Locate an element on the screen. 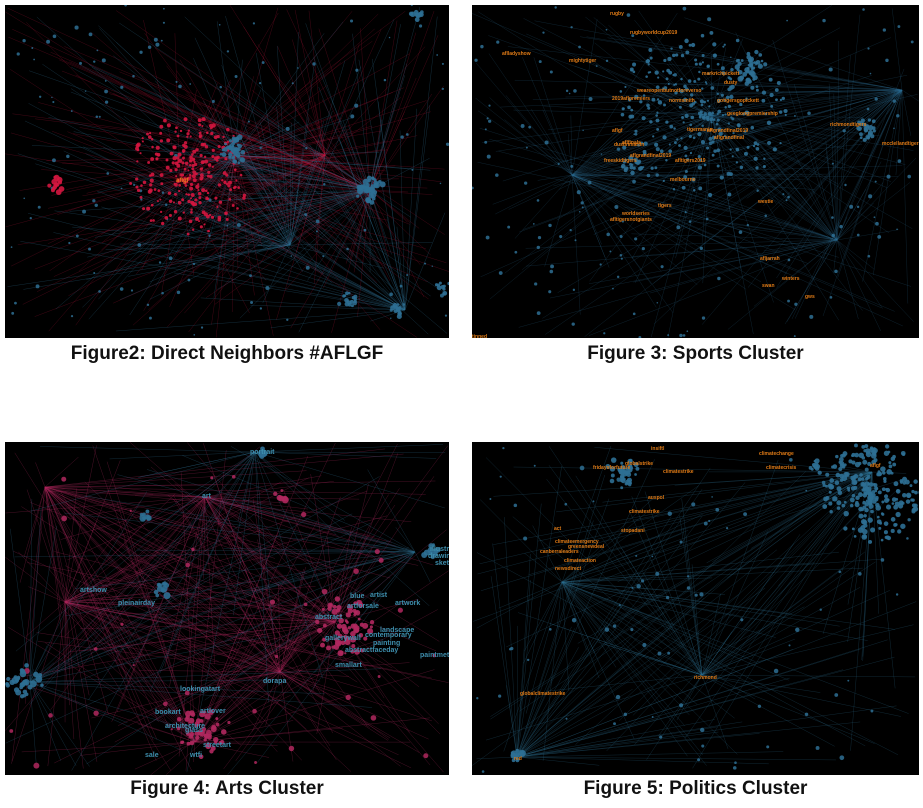 The width and height of the screenshot is (923, 808). figure3-node-label: richmondtigers is located at coordinates (848, 125).